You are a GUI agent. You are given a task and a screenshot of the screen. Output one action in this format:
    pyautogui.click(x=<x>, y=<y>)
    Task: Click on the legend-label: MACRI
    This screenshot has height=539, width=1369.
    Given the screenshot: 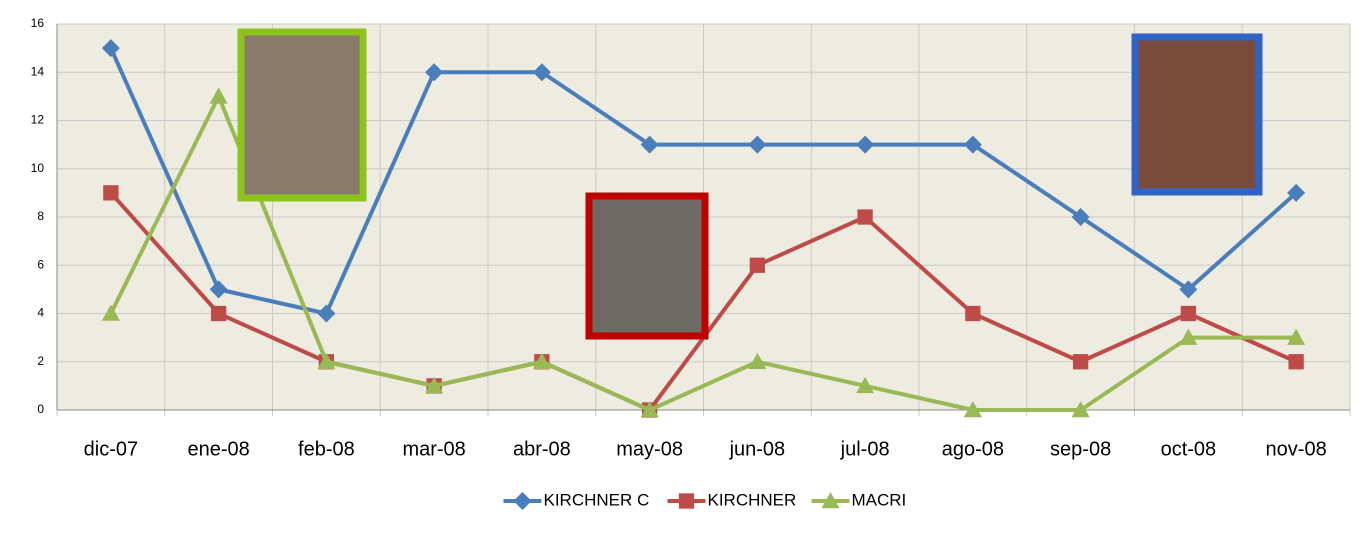 What is the action you would take?
    pyautogui.click(x=879, y=499)
    